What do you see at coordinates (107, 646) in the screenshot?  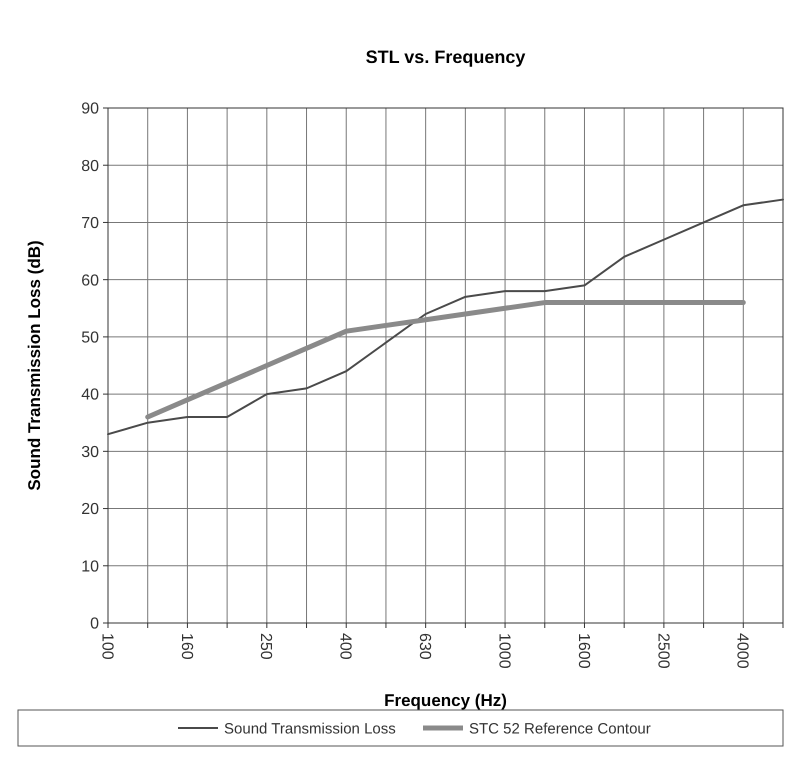 I see `x-tick-label: 100` at bounding box center [107, 646].